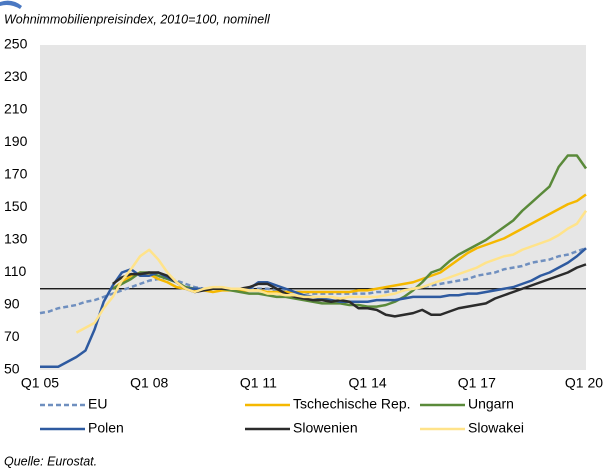 The height and width of the screenshot is (471, 606). Describe the element at coordinates (149, 383) in the screenshot. I see `x-tick-label: Q1 08` at that location.